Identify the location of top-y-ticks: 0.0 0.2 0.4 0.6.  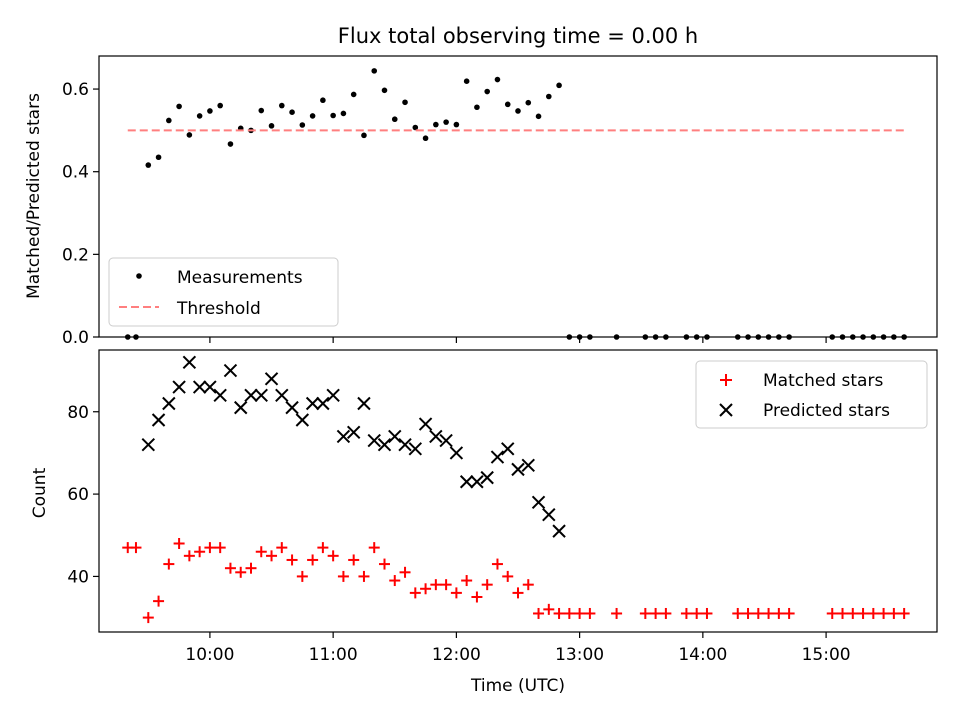
(80, 214).